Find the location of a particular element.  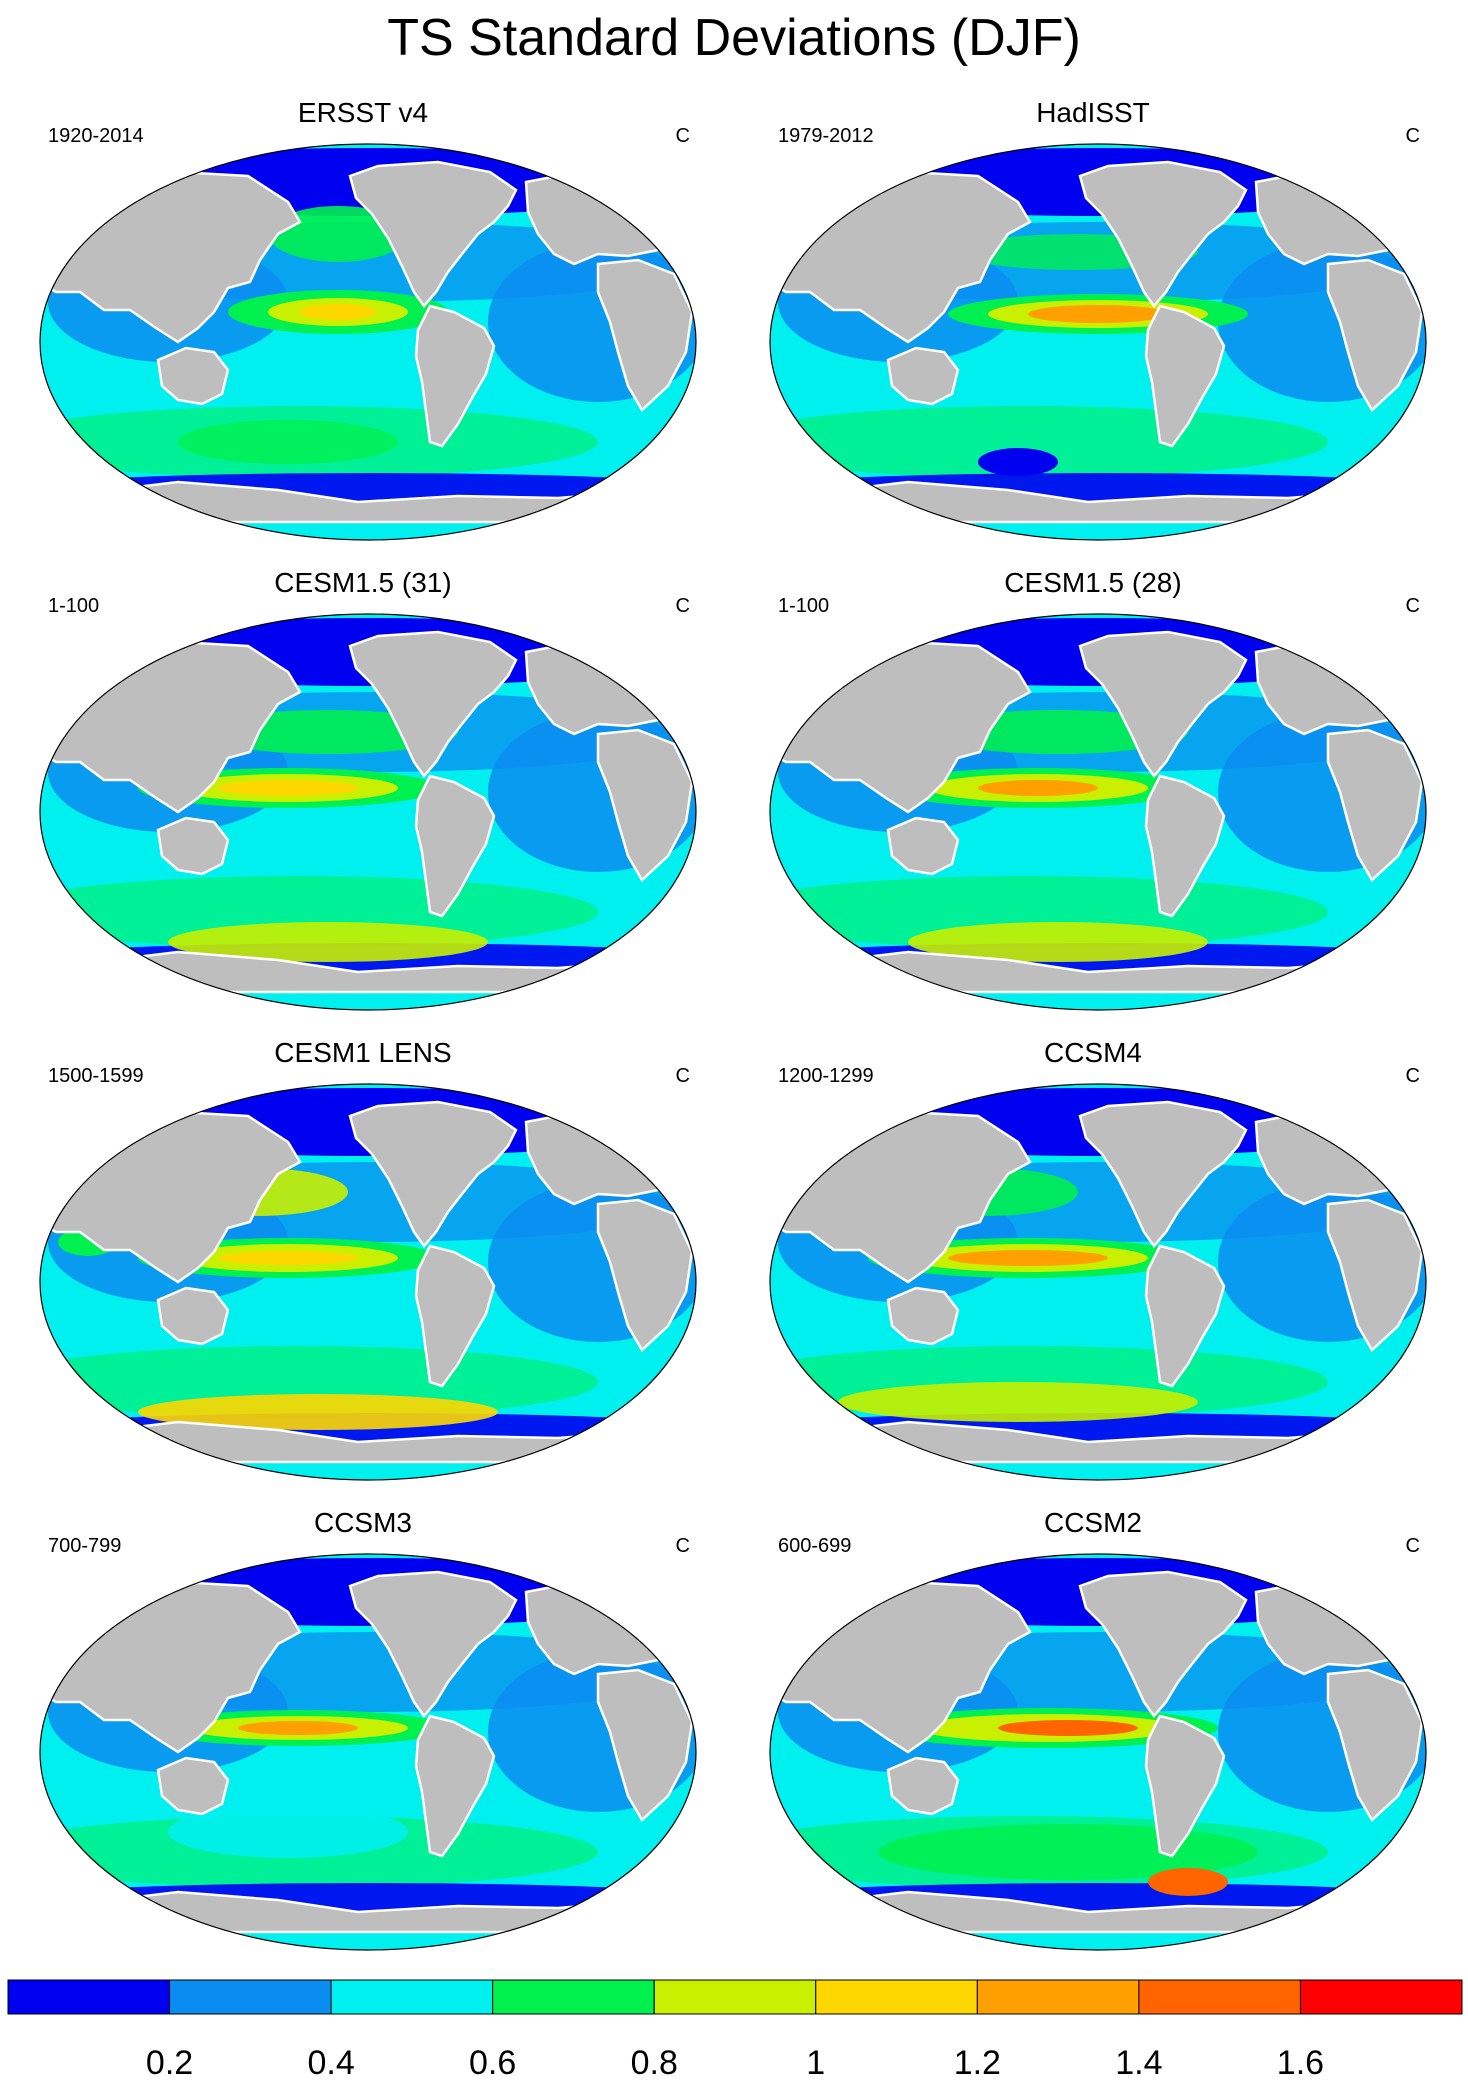

map-panel-hadisst: HadISST 1979-2012 C is located at coordinates (1093, 321).